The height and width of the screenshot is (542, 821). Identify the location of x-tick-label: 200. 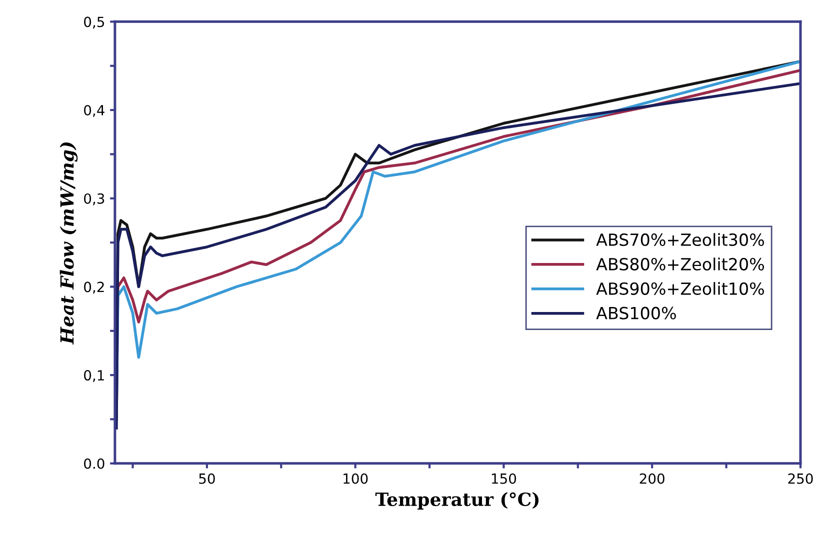
(652, 478).